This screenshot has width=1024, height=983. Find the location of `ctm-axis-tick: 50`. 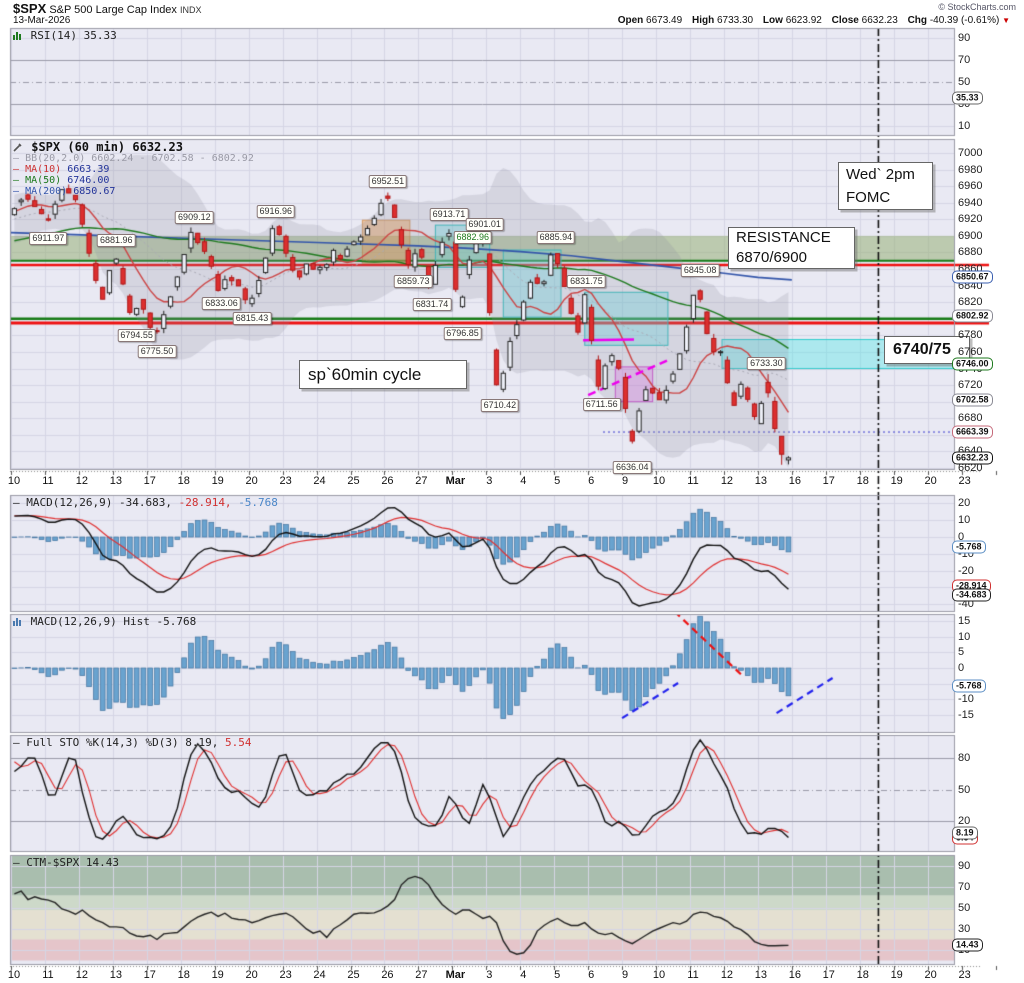

ctm-axis-tick: 50 is located at coordinates (964, 907).